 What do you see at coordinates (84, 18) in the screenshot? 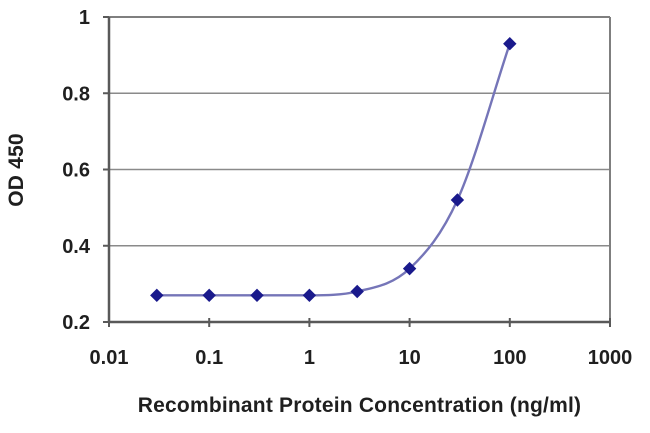
I see `y-tick-label: 1` at bounding box center [84, 18].